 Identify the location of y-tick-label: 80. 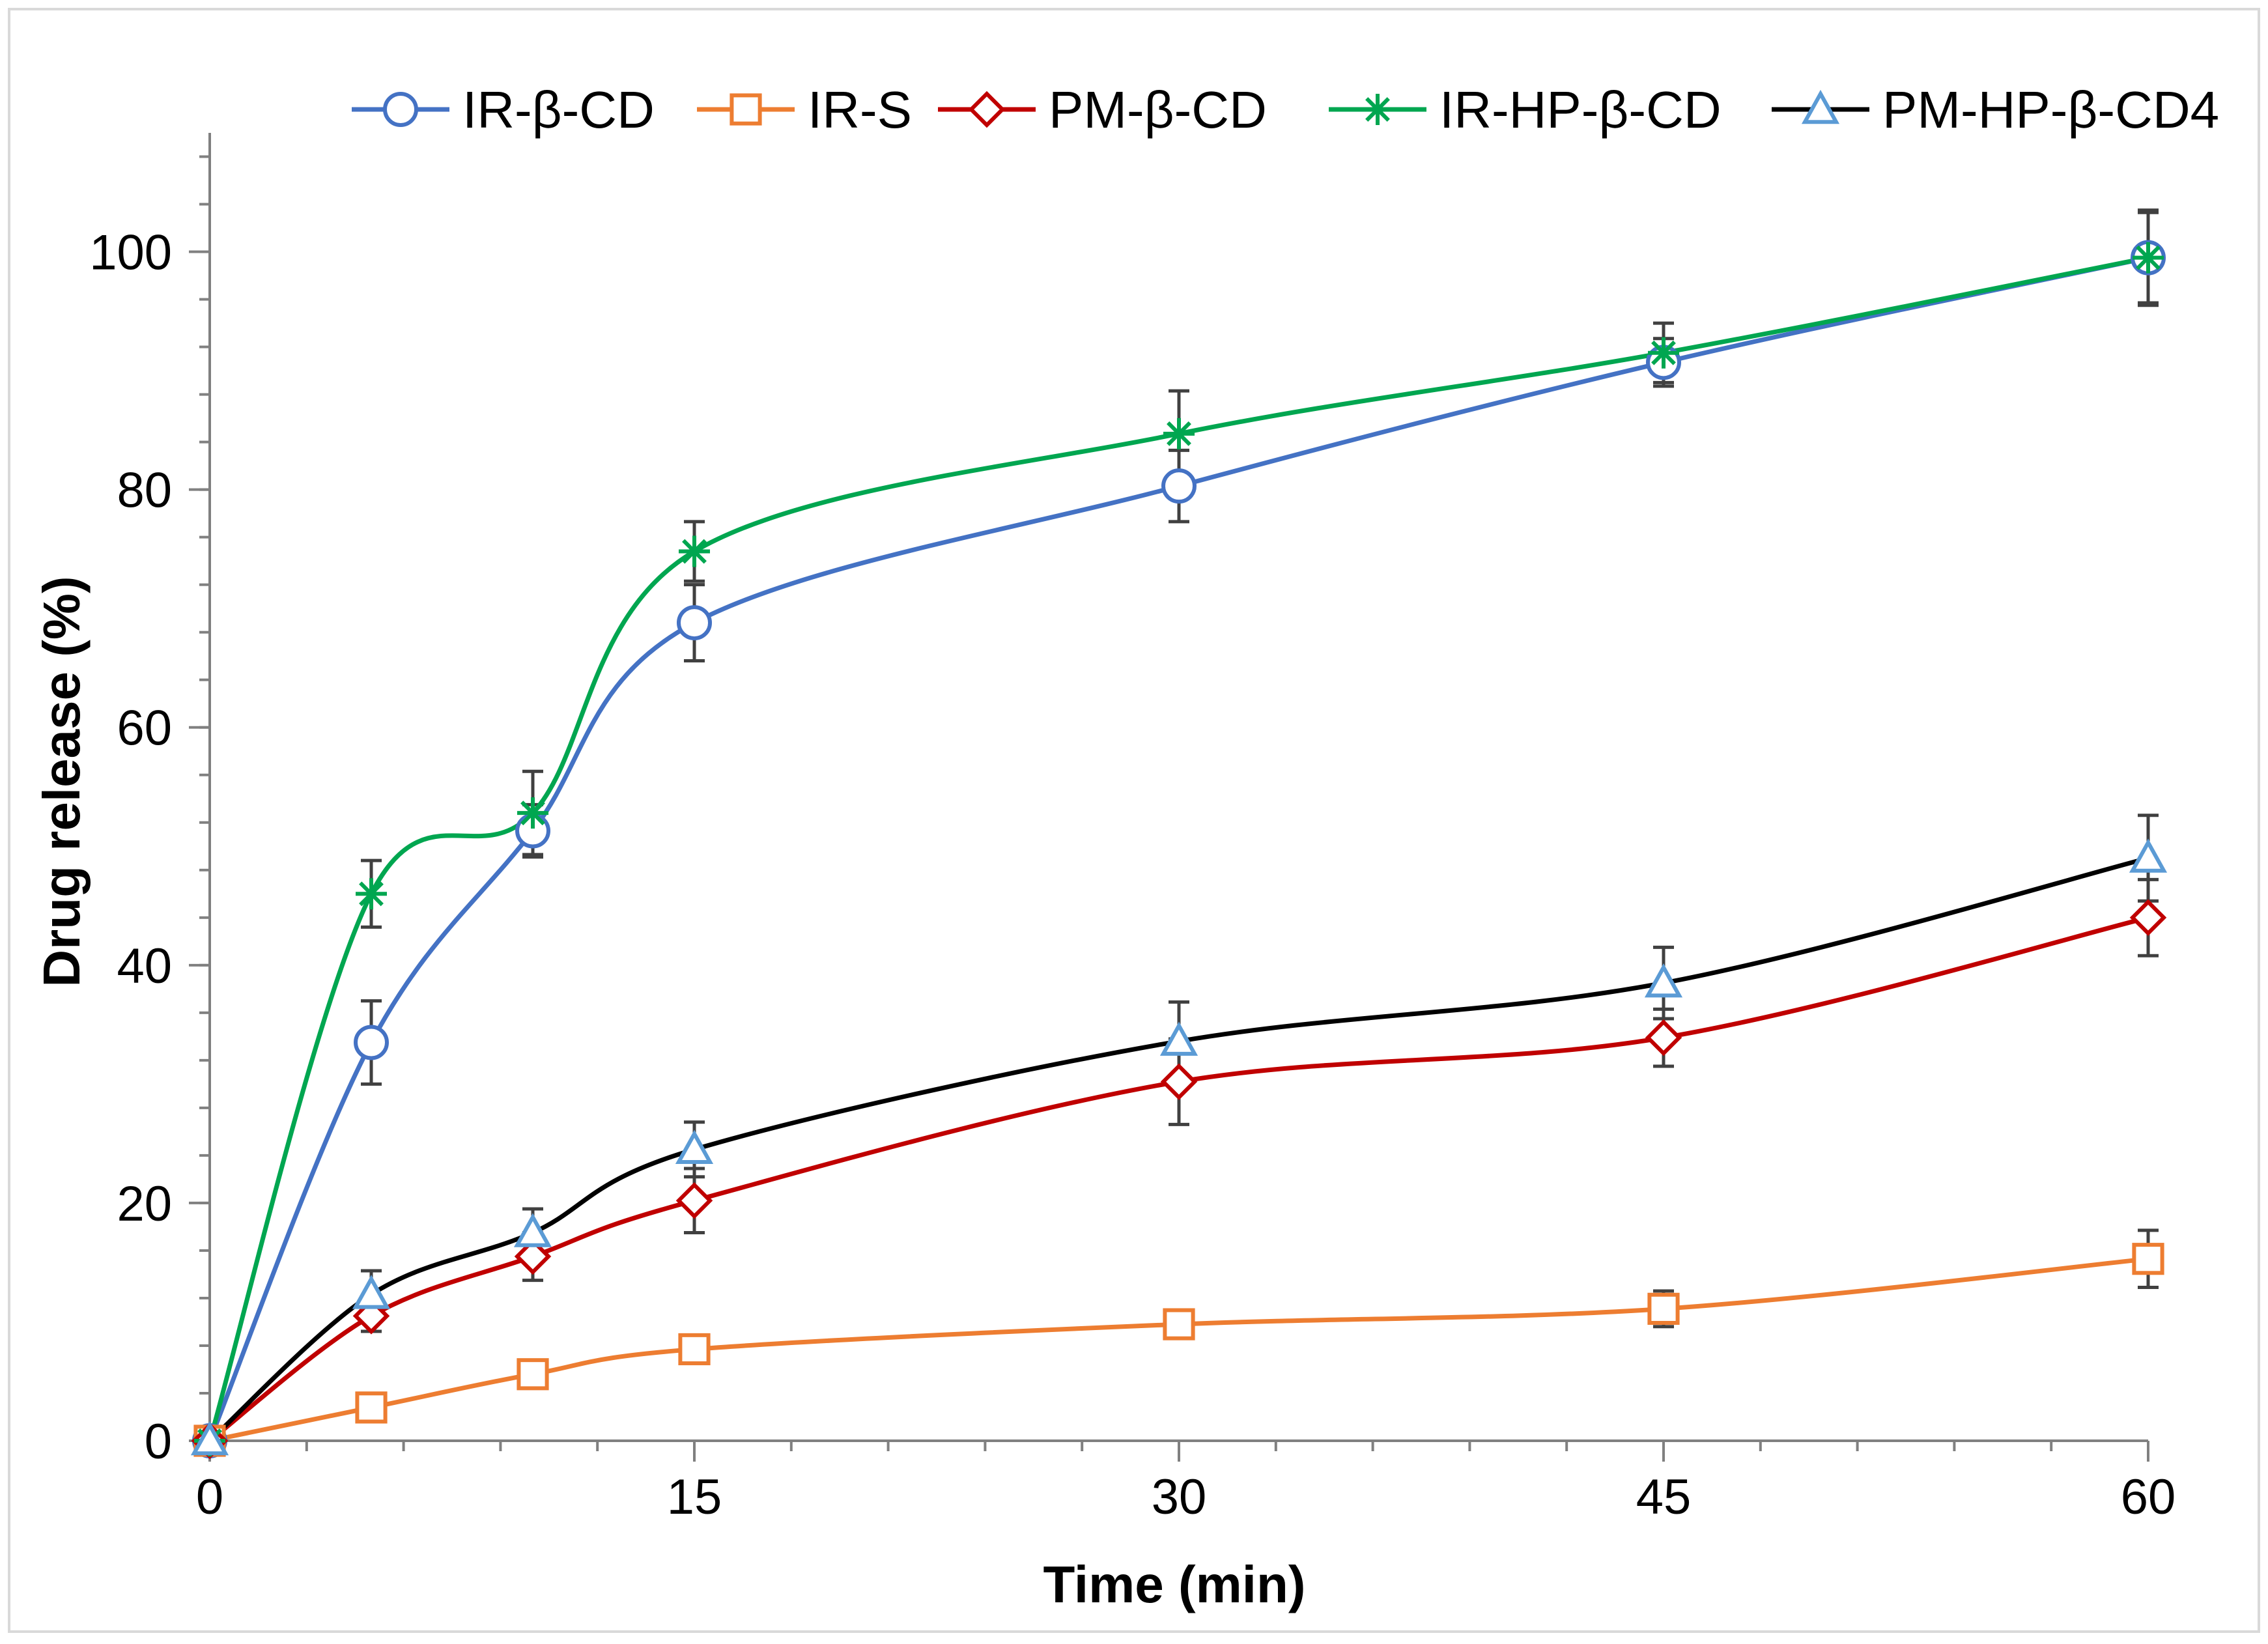
(144, 490).